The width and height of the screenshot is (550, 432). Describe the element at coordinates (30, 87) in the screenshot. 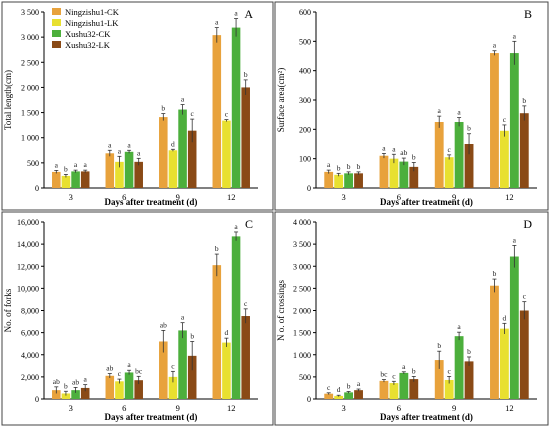

I see `y-tick-label: 2 000` at that location.